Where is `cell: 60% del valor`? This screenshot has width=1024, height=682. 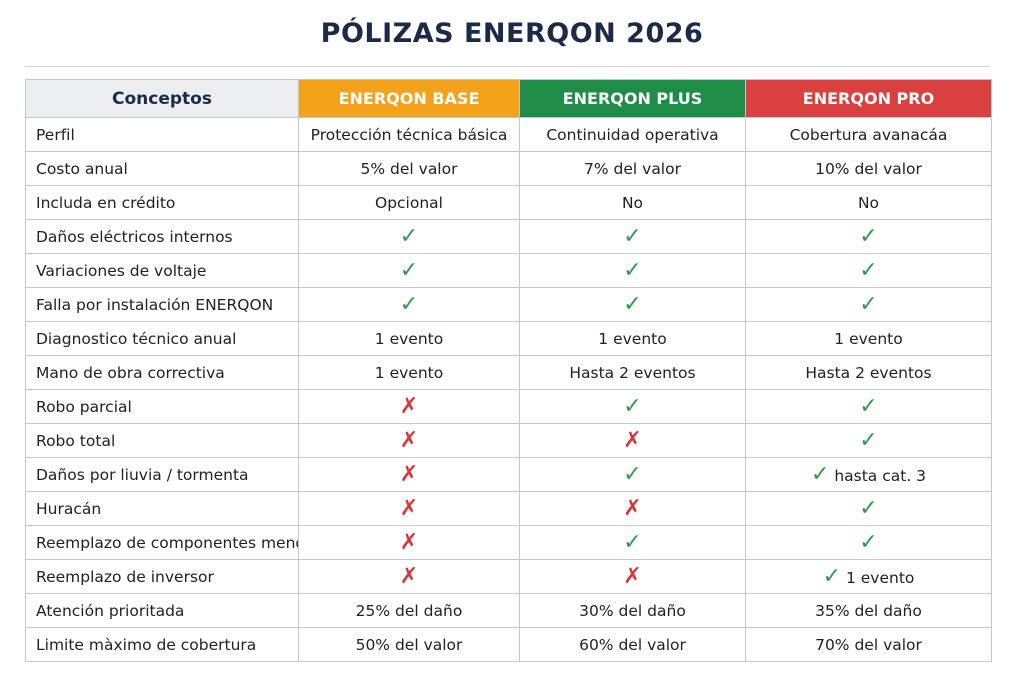
cell: 60% del valor is located at coordinates (632, 644).